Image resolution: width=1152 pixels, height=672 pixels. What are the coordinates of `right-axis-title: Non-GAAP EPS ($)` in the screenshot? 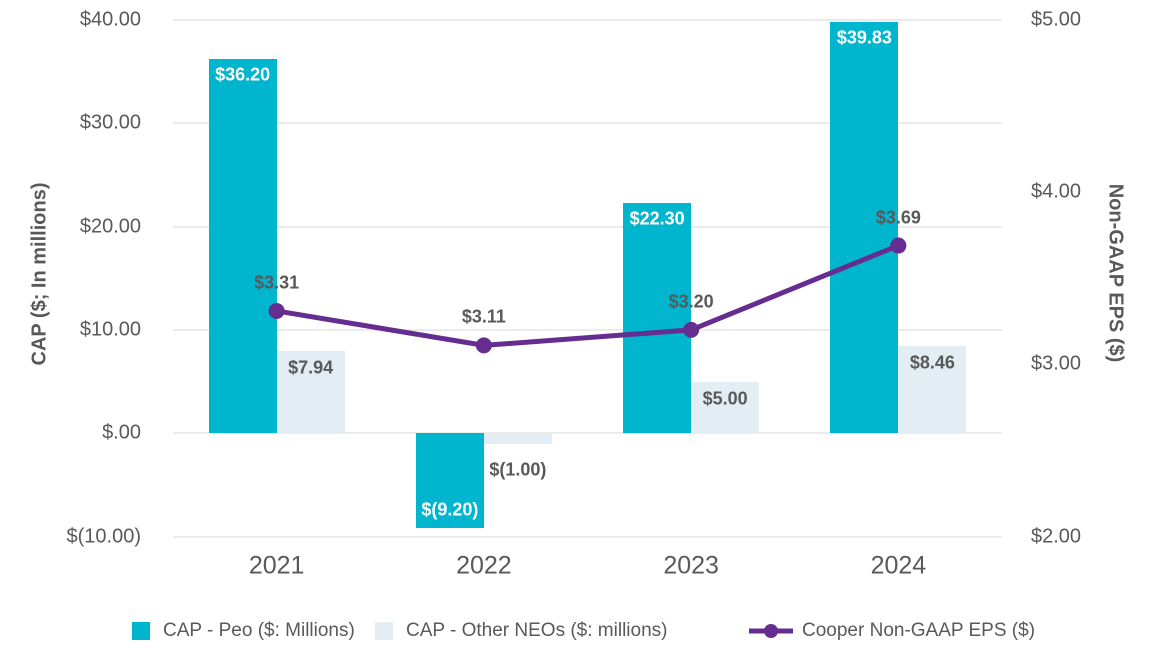 It's located at (1115, 273).